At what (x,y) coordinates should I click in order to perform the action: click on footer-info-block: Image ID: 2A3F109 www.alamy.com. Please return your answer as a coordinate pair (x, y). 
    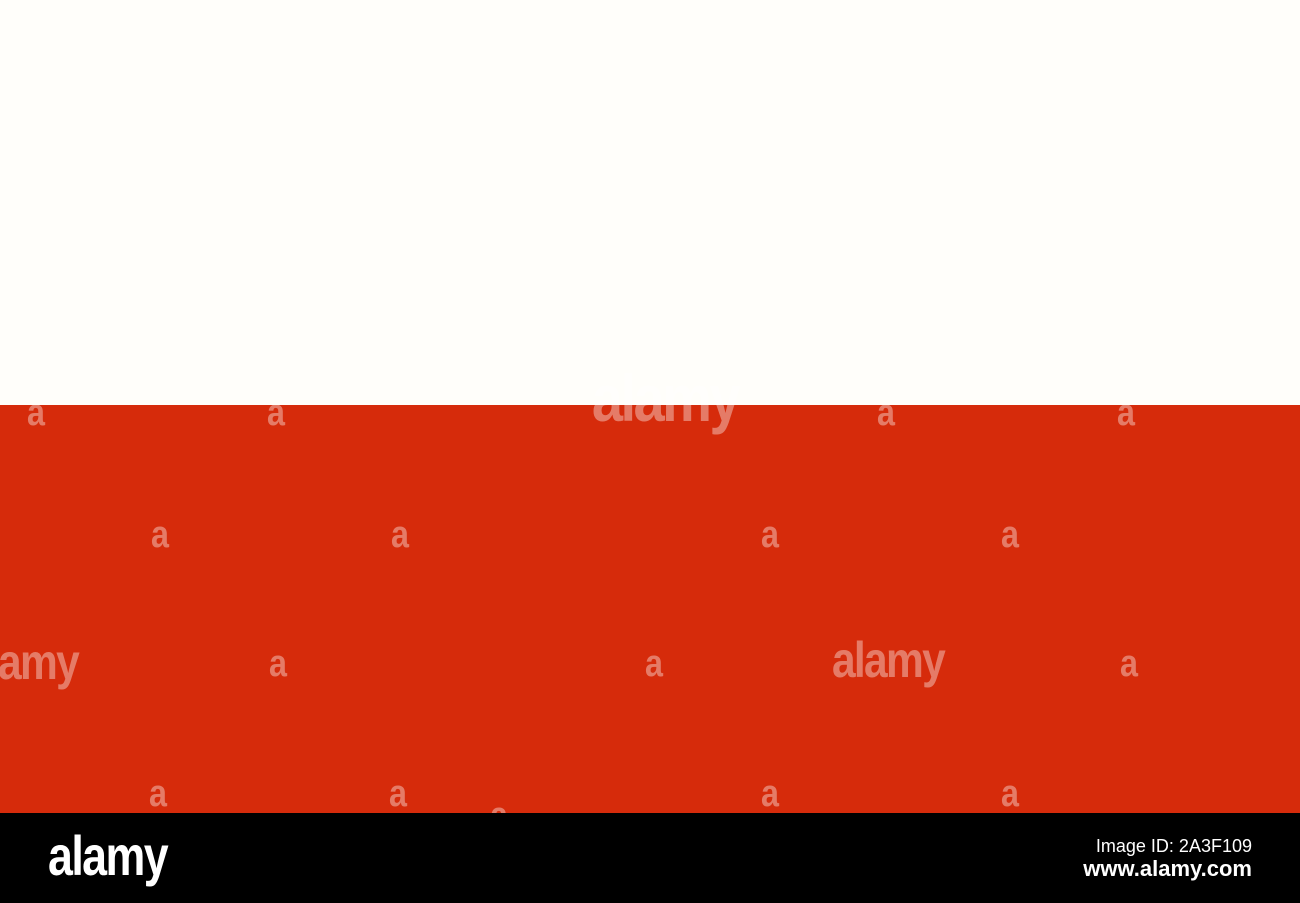
    Looking at the image, I should click on (1167, 858).